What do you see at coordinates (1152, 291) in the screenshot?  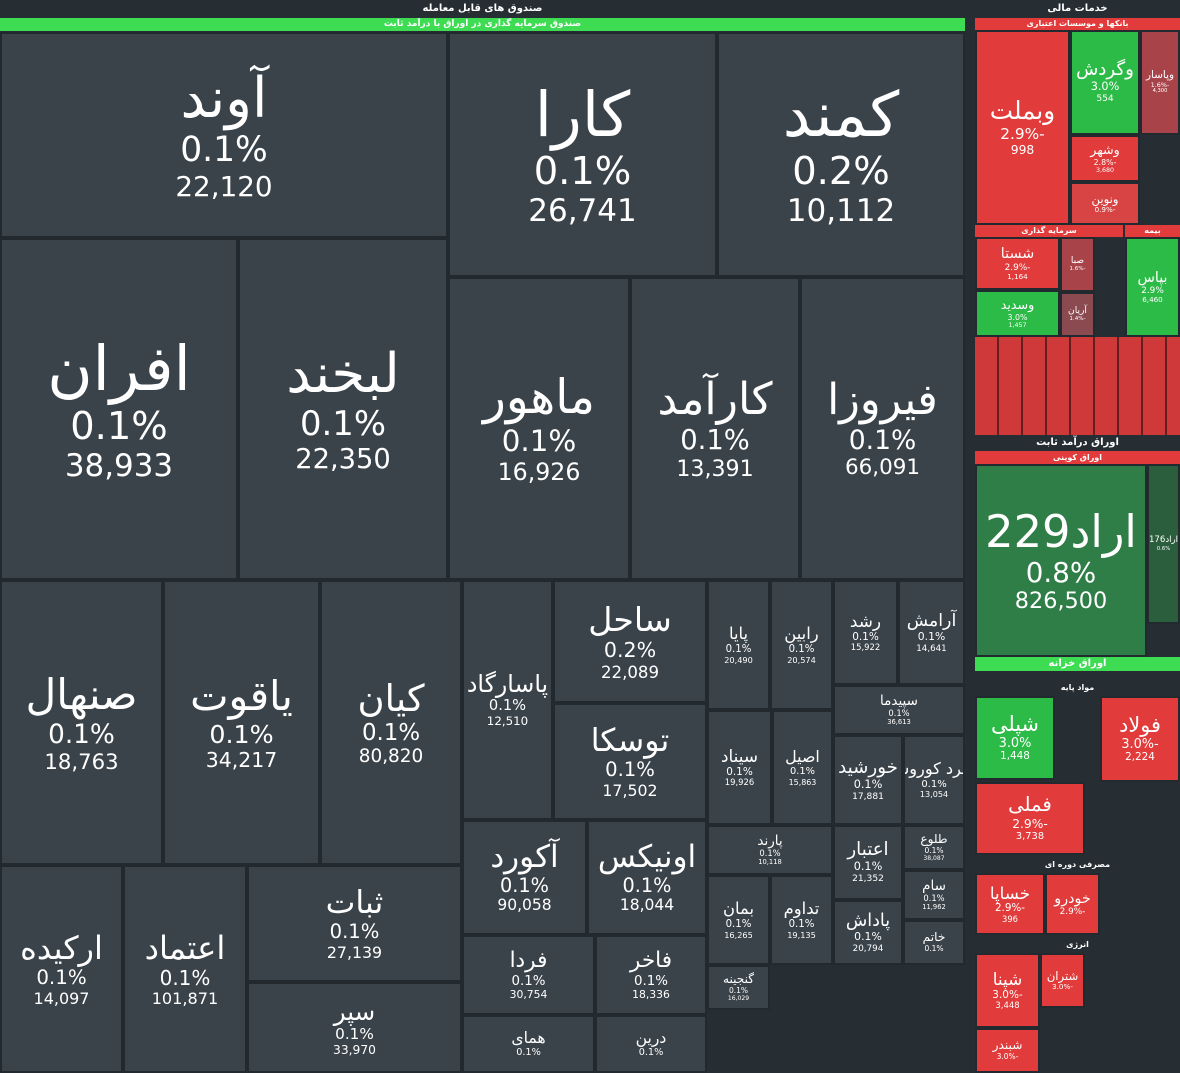 I see `tile-change: 2.9%` at bounding box center [1152, 291].